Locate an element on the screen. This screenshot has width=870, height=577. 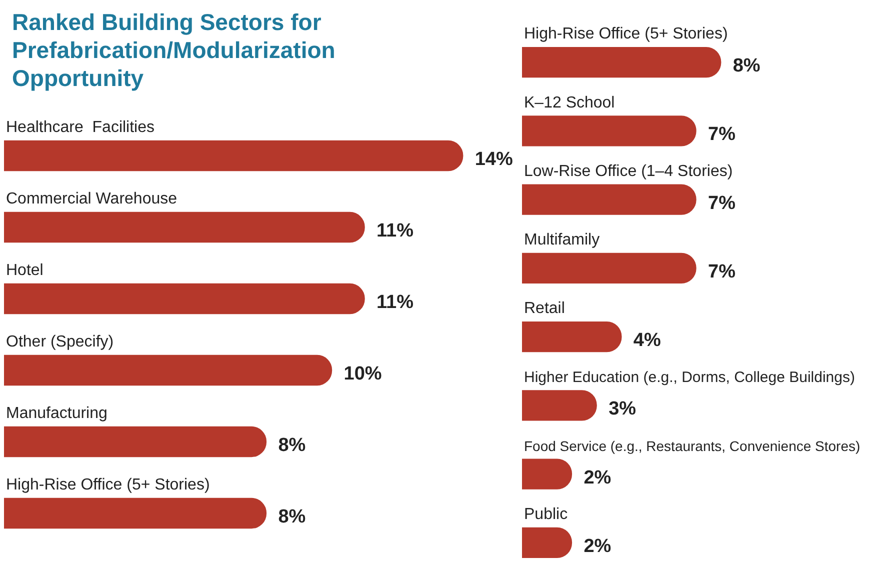
y-tick-label: Higher Education (e.g., Dorms, College Buildings) is located at coordinates (689, 377).